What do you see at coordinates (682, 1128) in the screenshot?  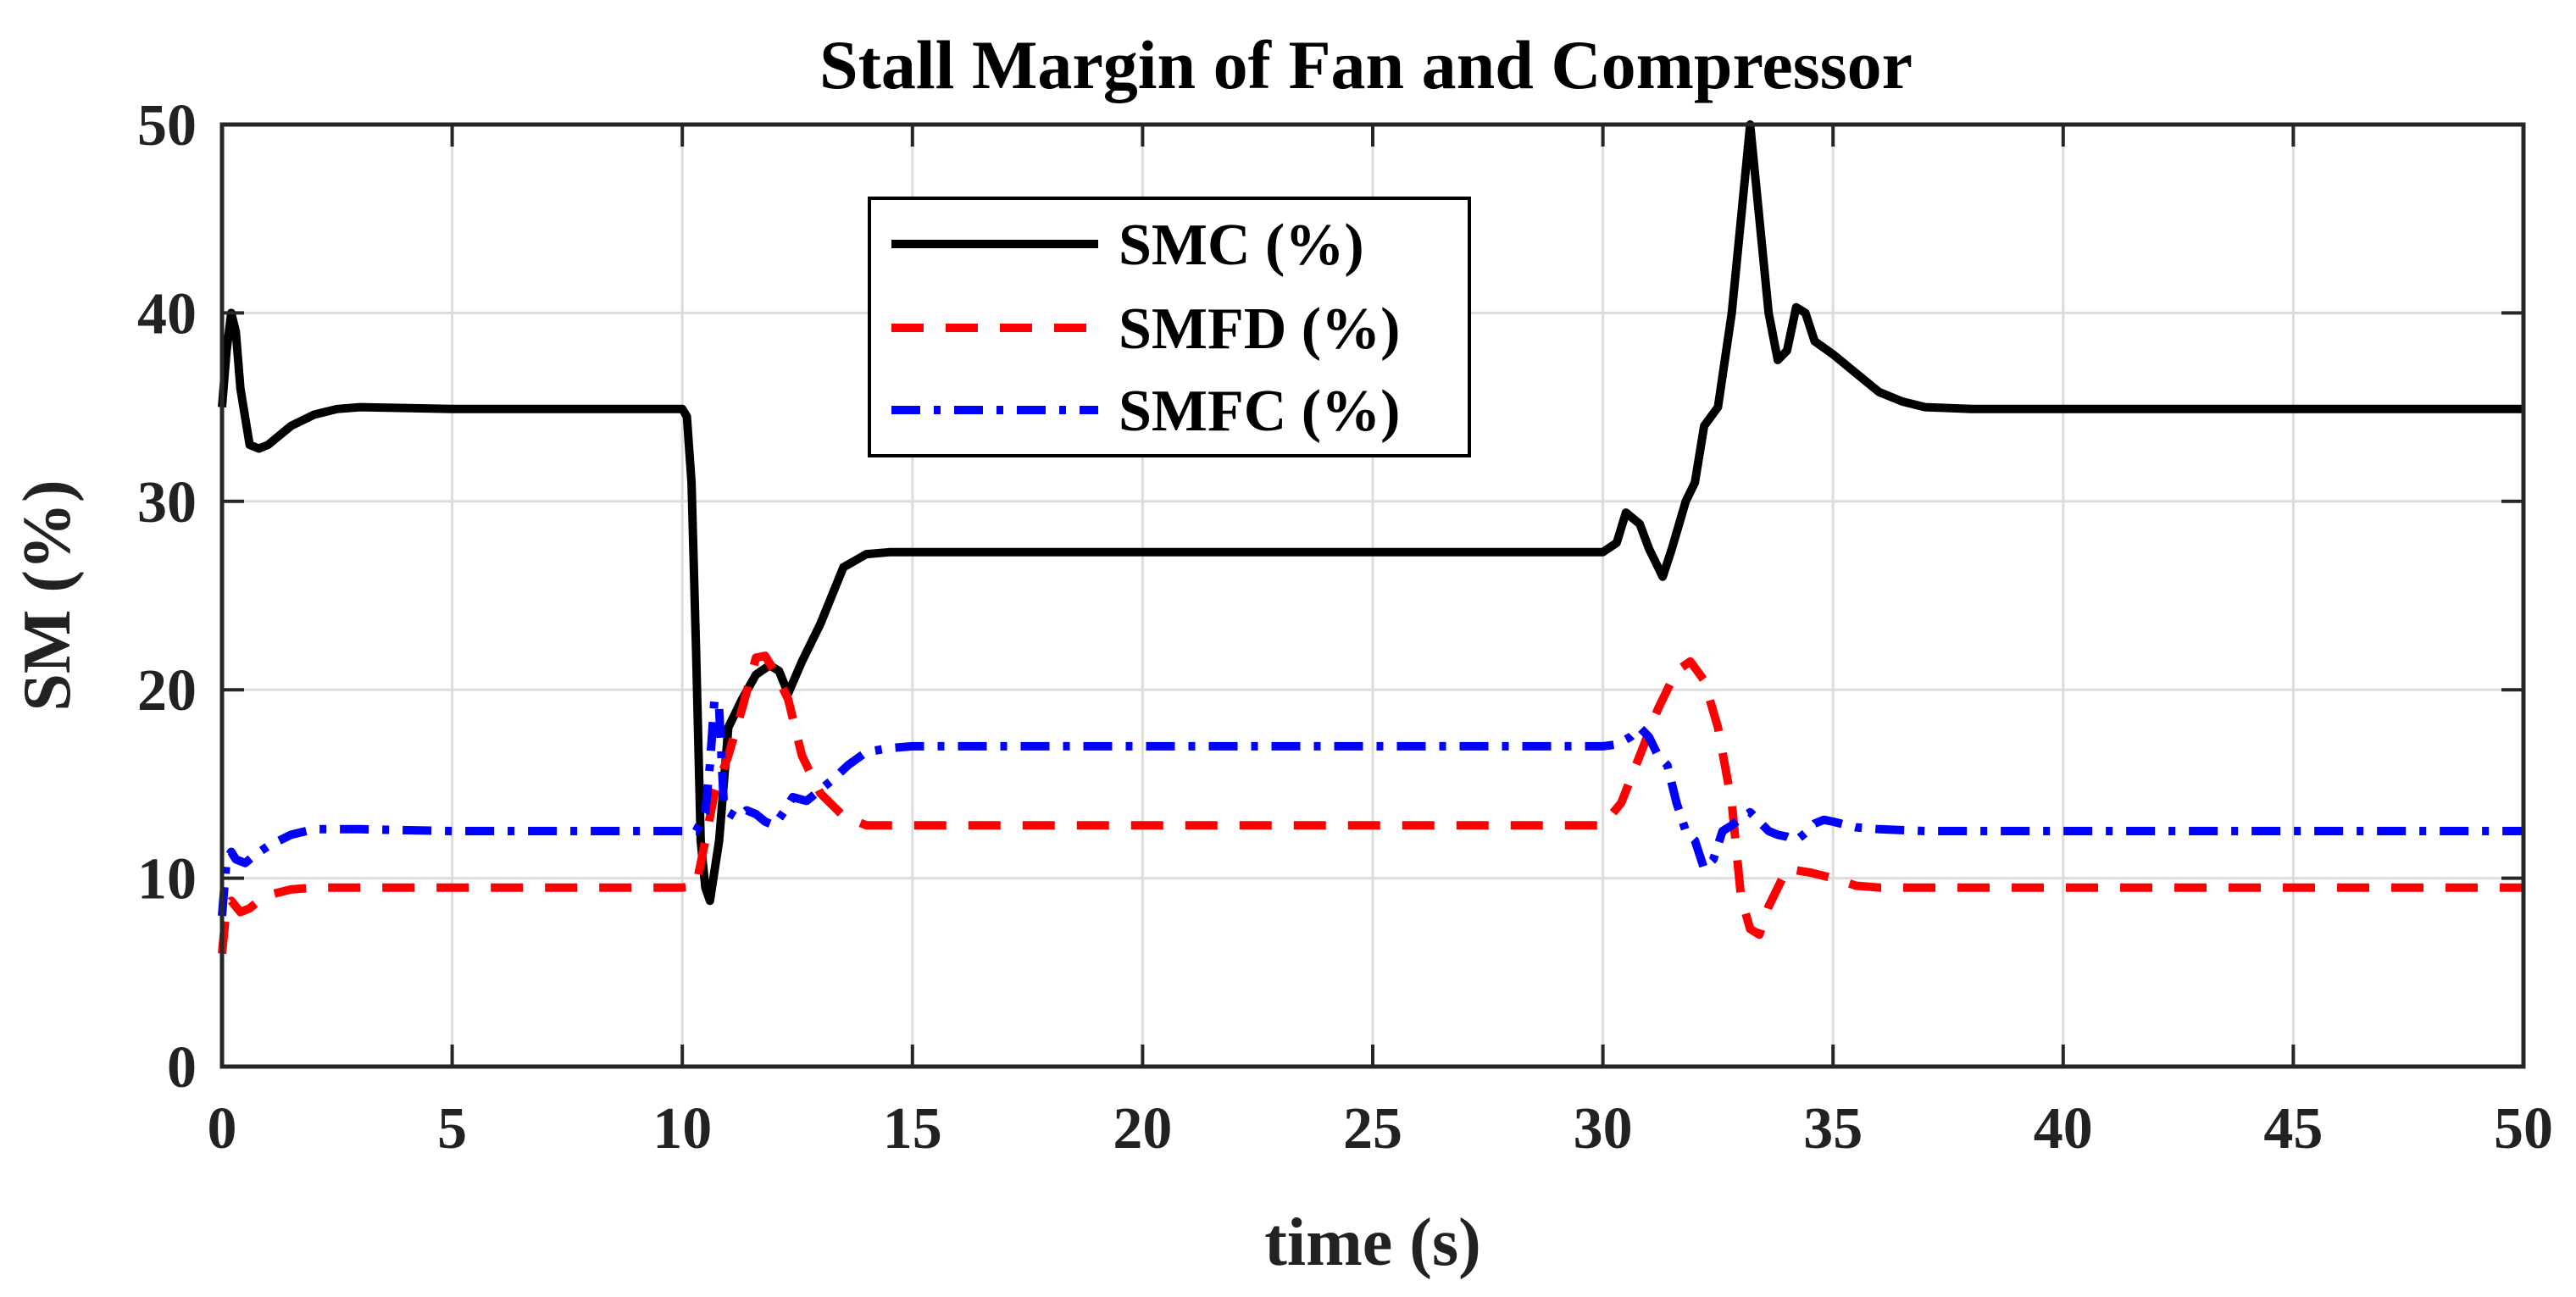 I see `x-tick-label: 10` at bounding box center [682, 1128].